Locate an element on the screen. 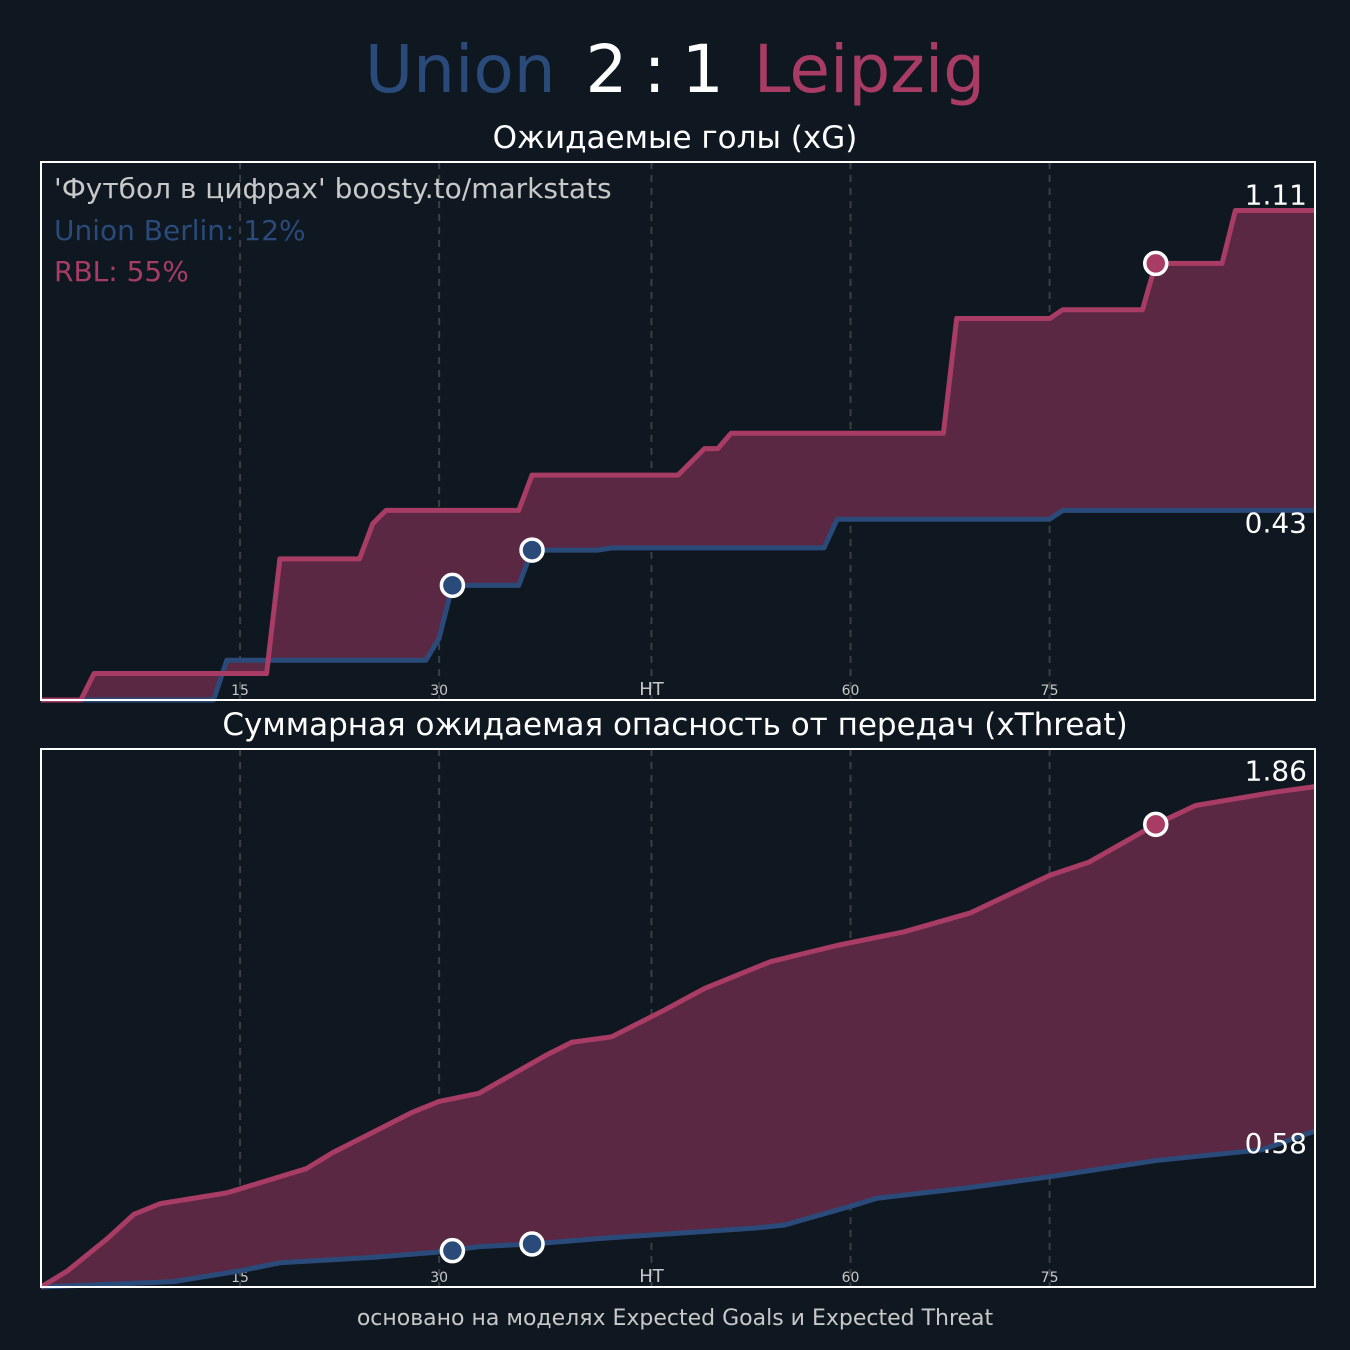 This screenshot has height=1350, width=1350. match-header: Union 2:1 Leipzig is located at coordinates (675, 70).